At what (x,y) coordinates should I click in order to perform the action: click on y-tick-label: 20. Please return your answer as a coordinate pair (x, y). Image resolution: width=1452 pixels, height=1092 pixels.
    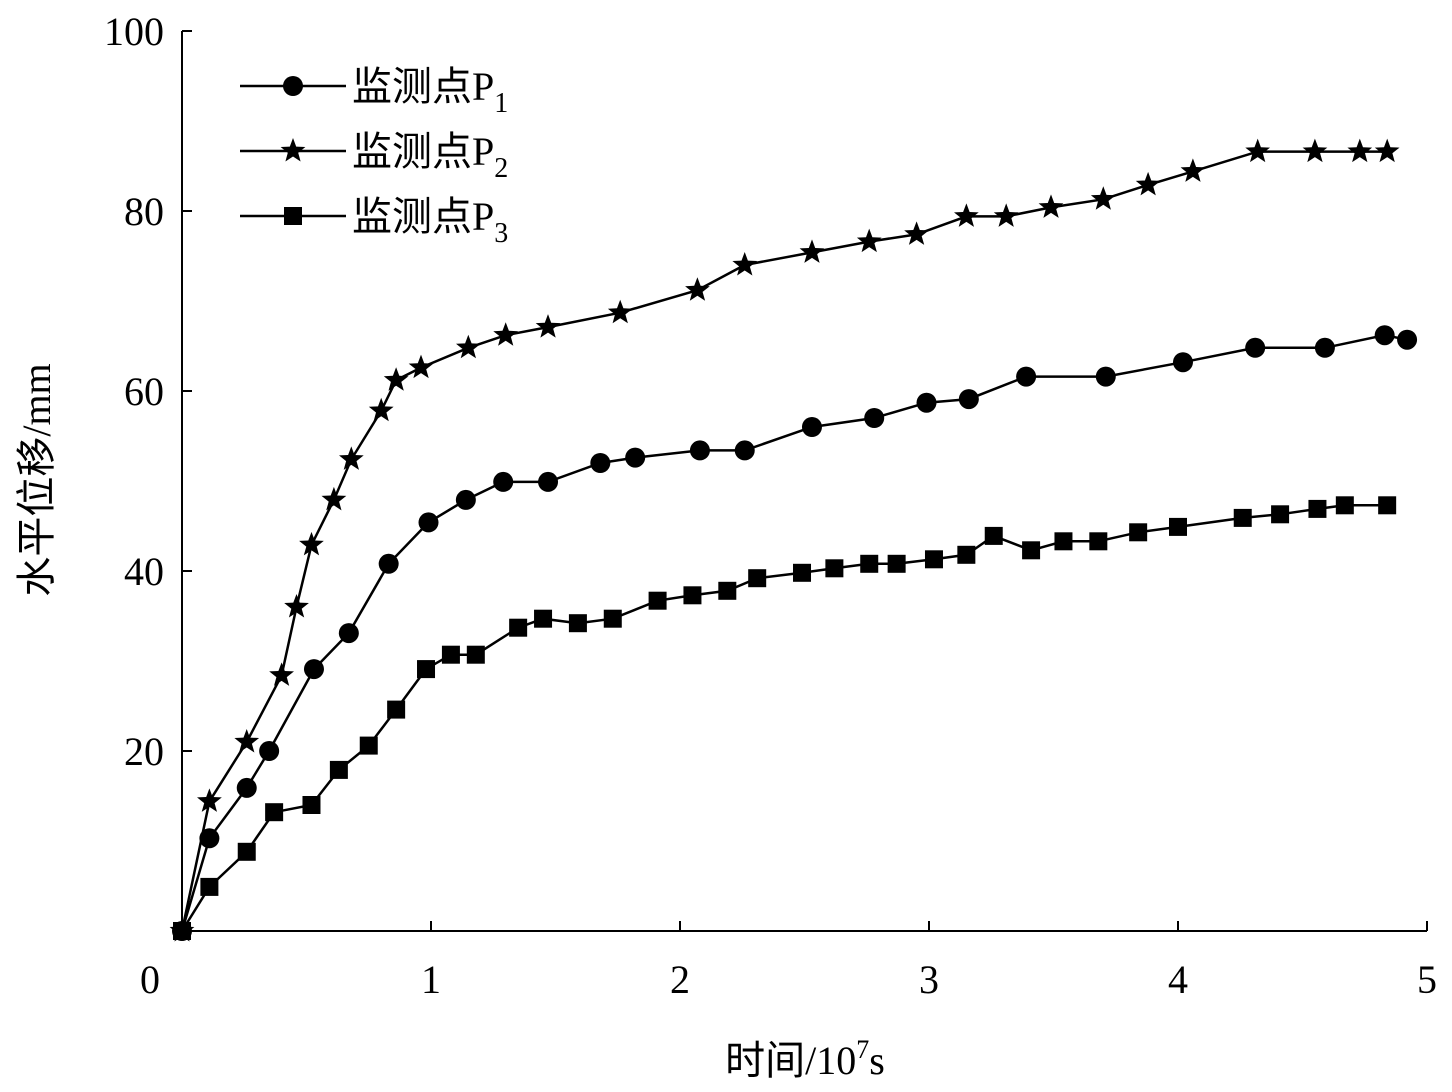
    Looking at the image, I should click on (144, 751).